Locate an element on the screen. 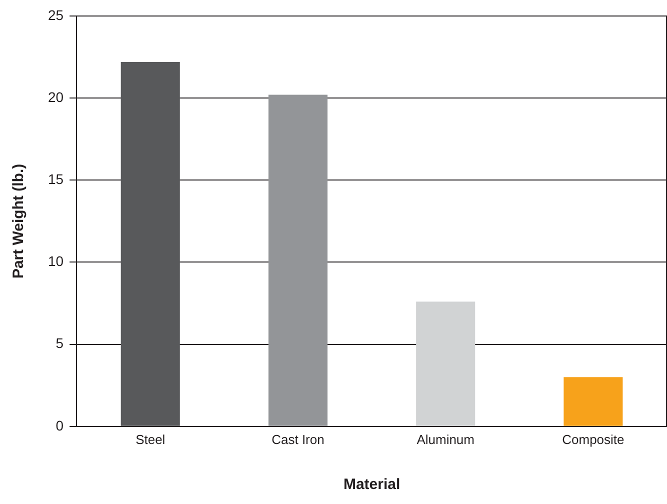 The width and height of the screenshot is (667, 504). x-tick-label: Cast Iron is located at coordinates (298, 439).